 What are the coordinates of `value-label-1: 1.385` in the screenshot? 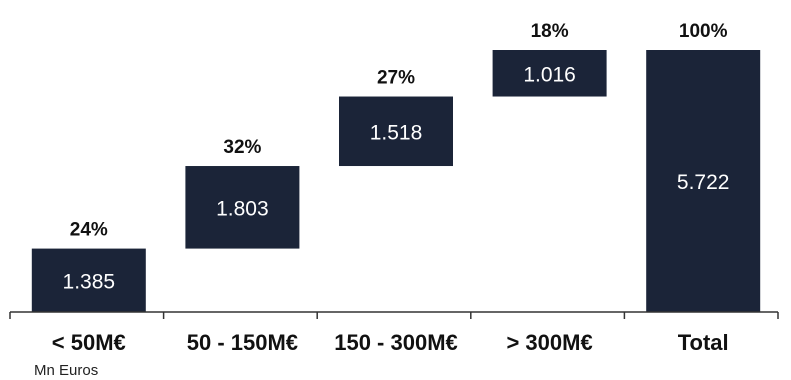 It's located at (89, 281).